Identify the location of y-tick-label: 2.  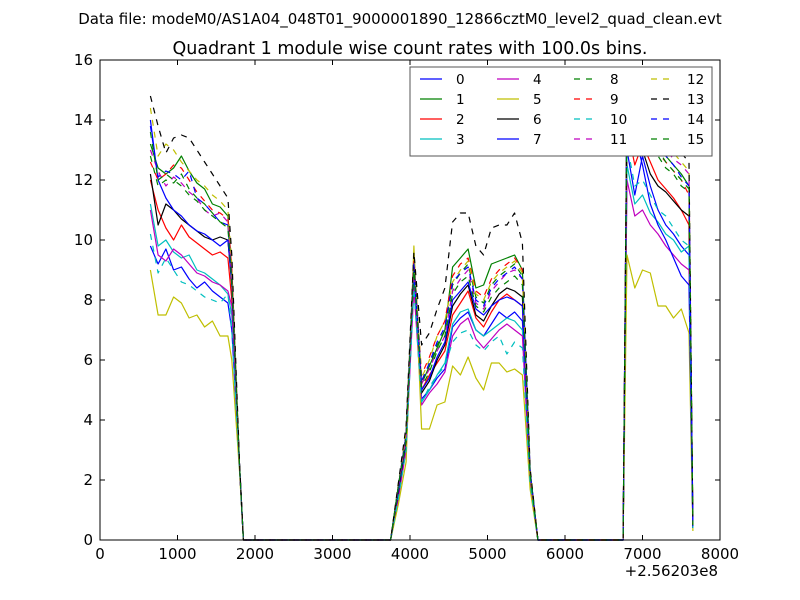
(88, 480).